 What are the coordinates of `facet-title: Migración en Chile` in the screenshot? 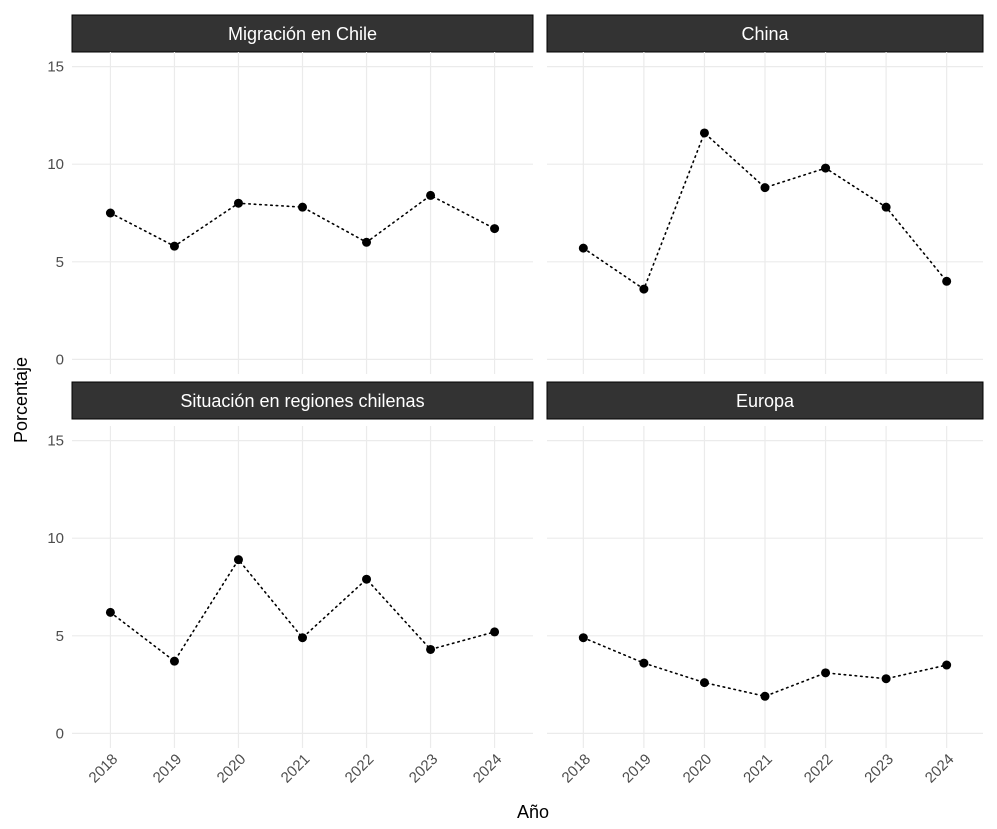 It's located at (302, 34).